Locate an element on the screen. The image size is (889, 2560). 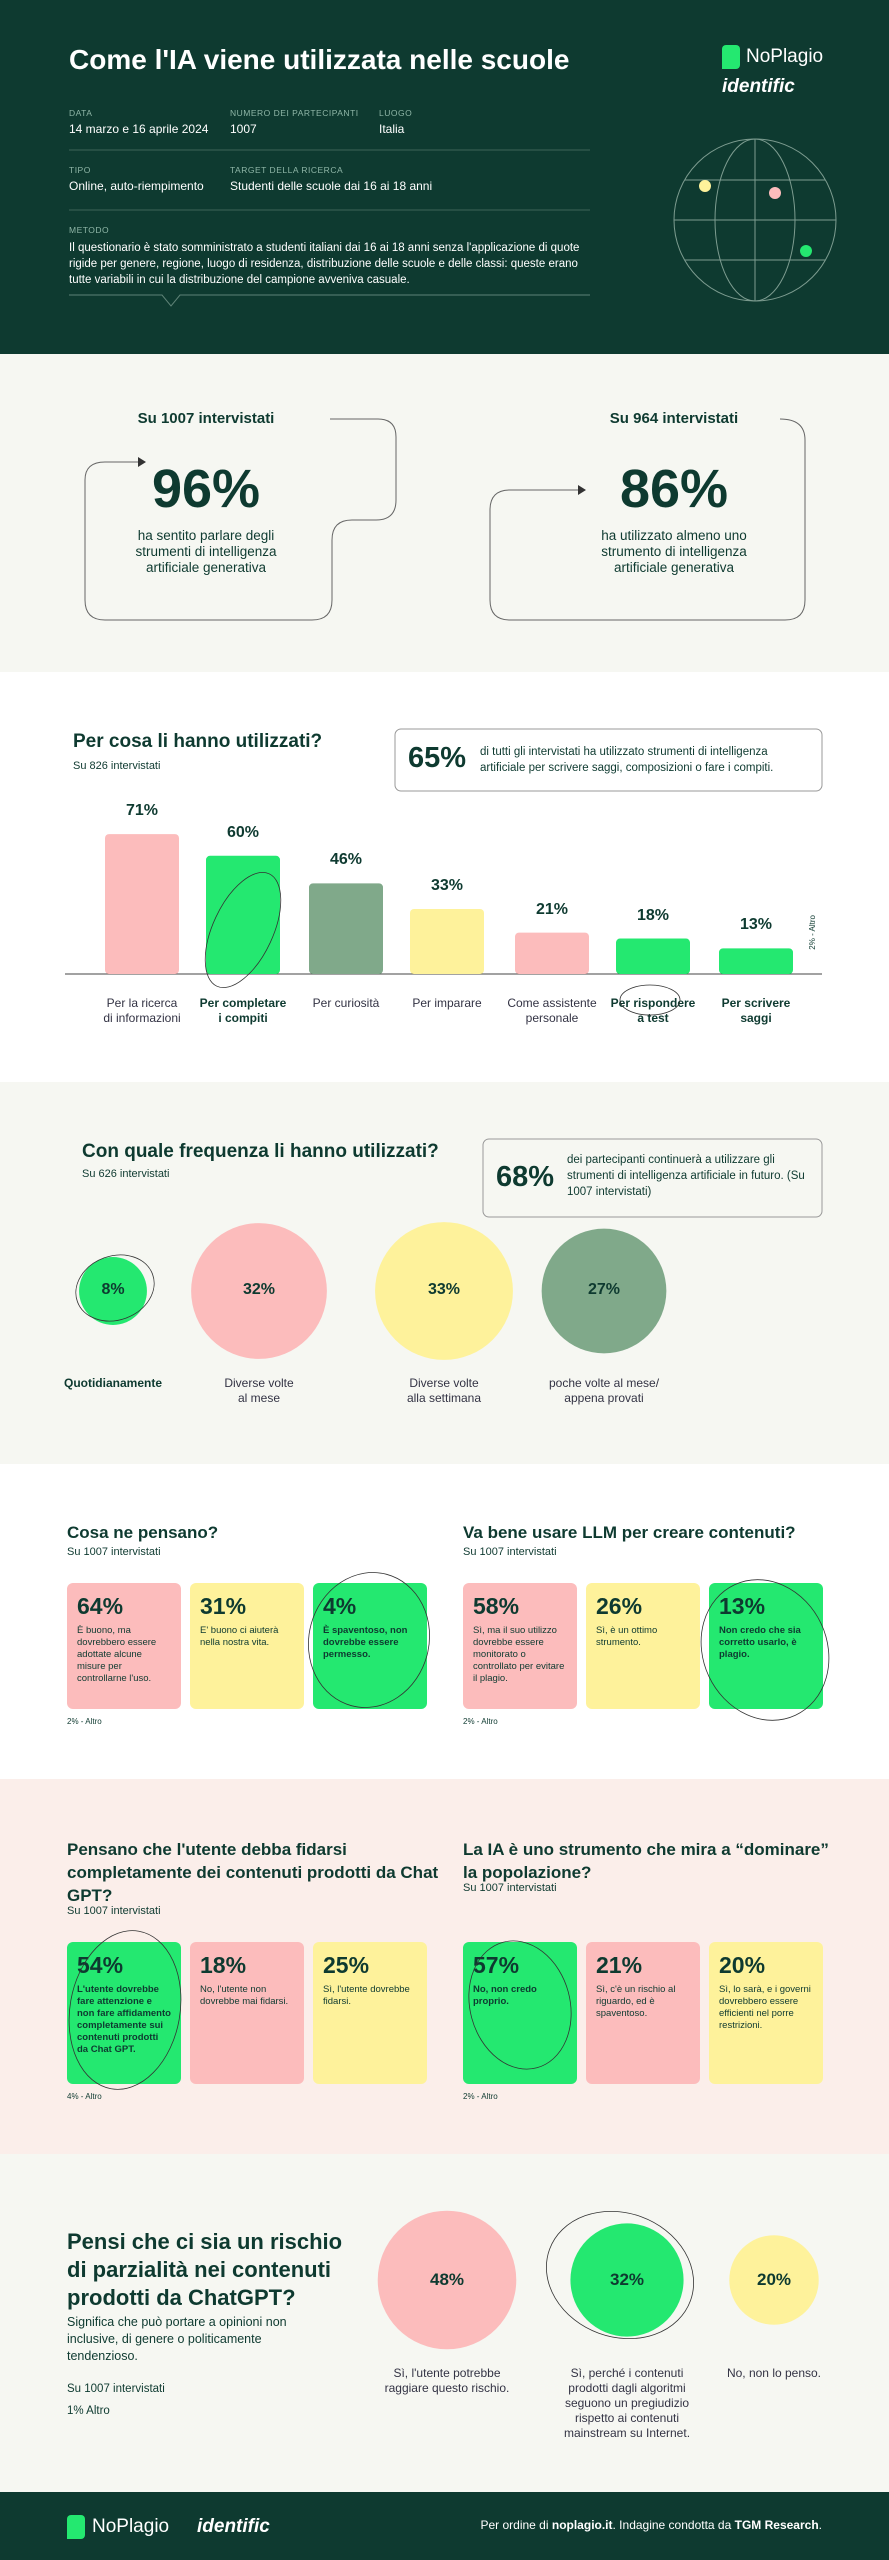
card-percent: 21% is located at coordinates (619, 1965).